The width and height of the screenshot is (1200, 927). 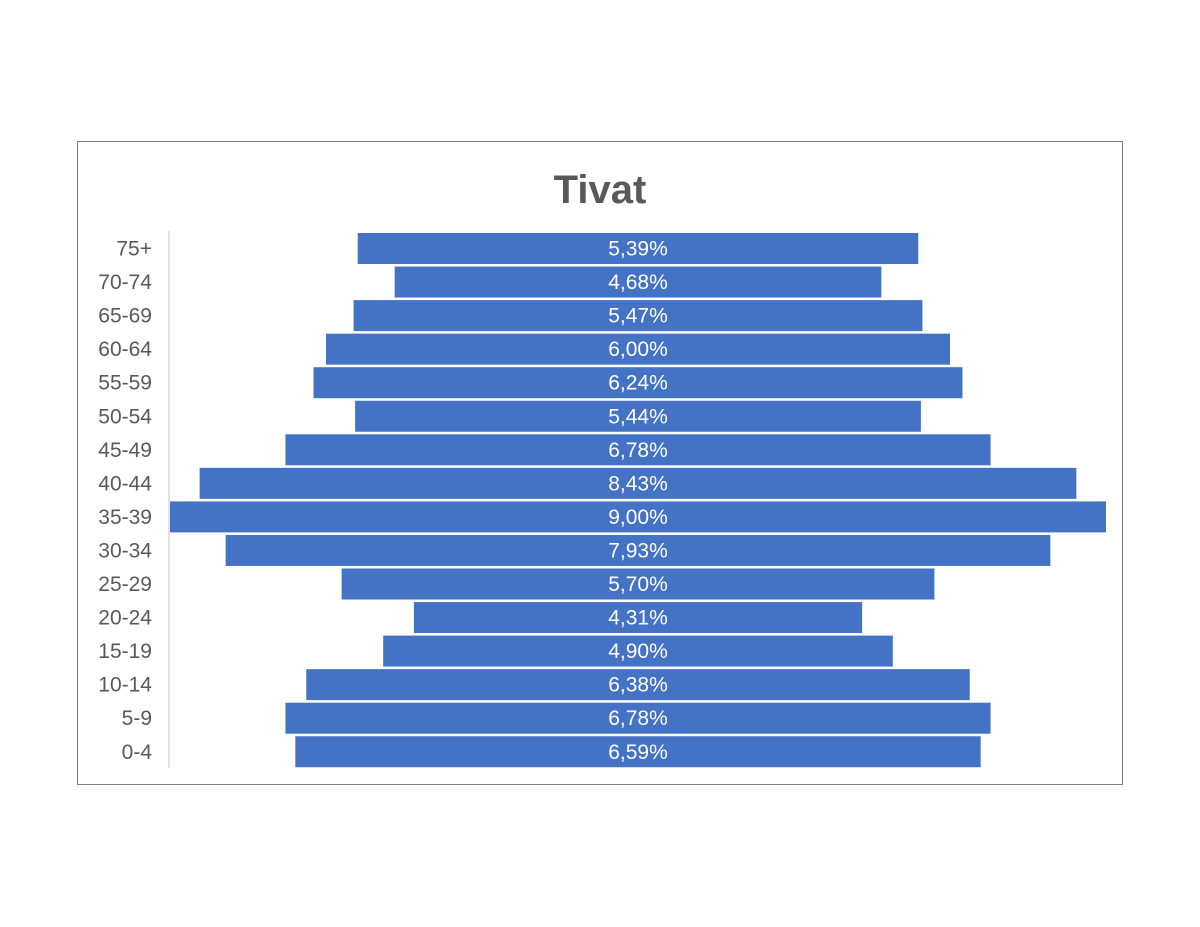 What do you see at coordinates (125, 316) in the screenshot?
I see `category-label-65-69: 65-69` at bounding box center [125, 316].